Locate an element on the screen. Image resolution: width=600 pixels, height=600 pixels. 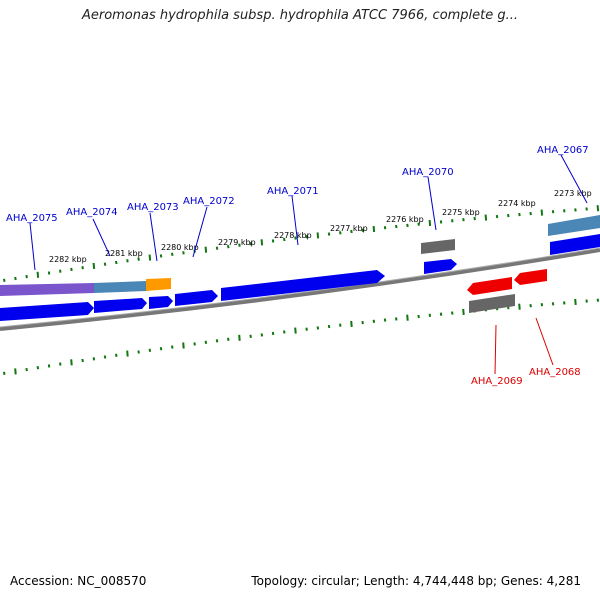
steelblue-feature-2067 is located at coordinates (574, 225).